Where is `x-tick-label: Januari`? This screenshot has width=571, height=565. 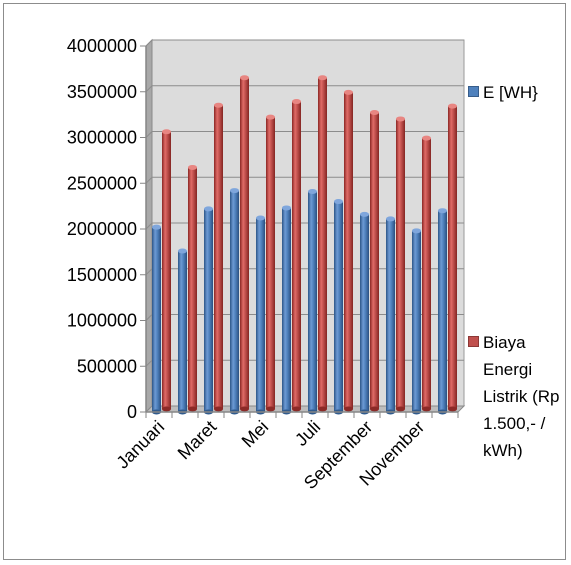 x-tick-label: Januari is located at coordinates (140, 445).